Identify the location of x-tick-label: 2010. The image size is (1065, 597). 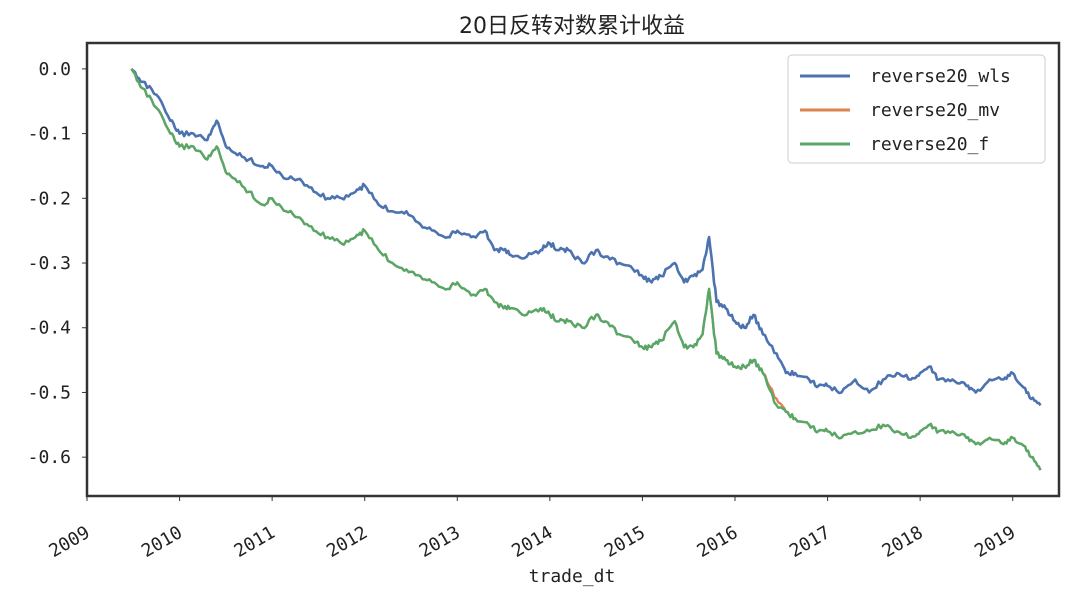
(162, 542).